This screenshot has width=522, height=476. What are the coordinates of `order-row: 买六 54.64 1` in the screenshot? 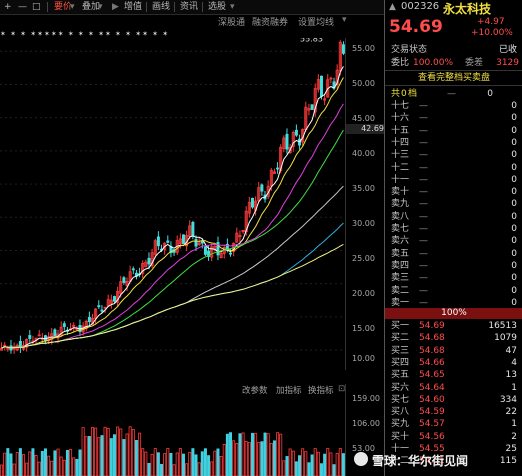 It's located at (454, 388).